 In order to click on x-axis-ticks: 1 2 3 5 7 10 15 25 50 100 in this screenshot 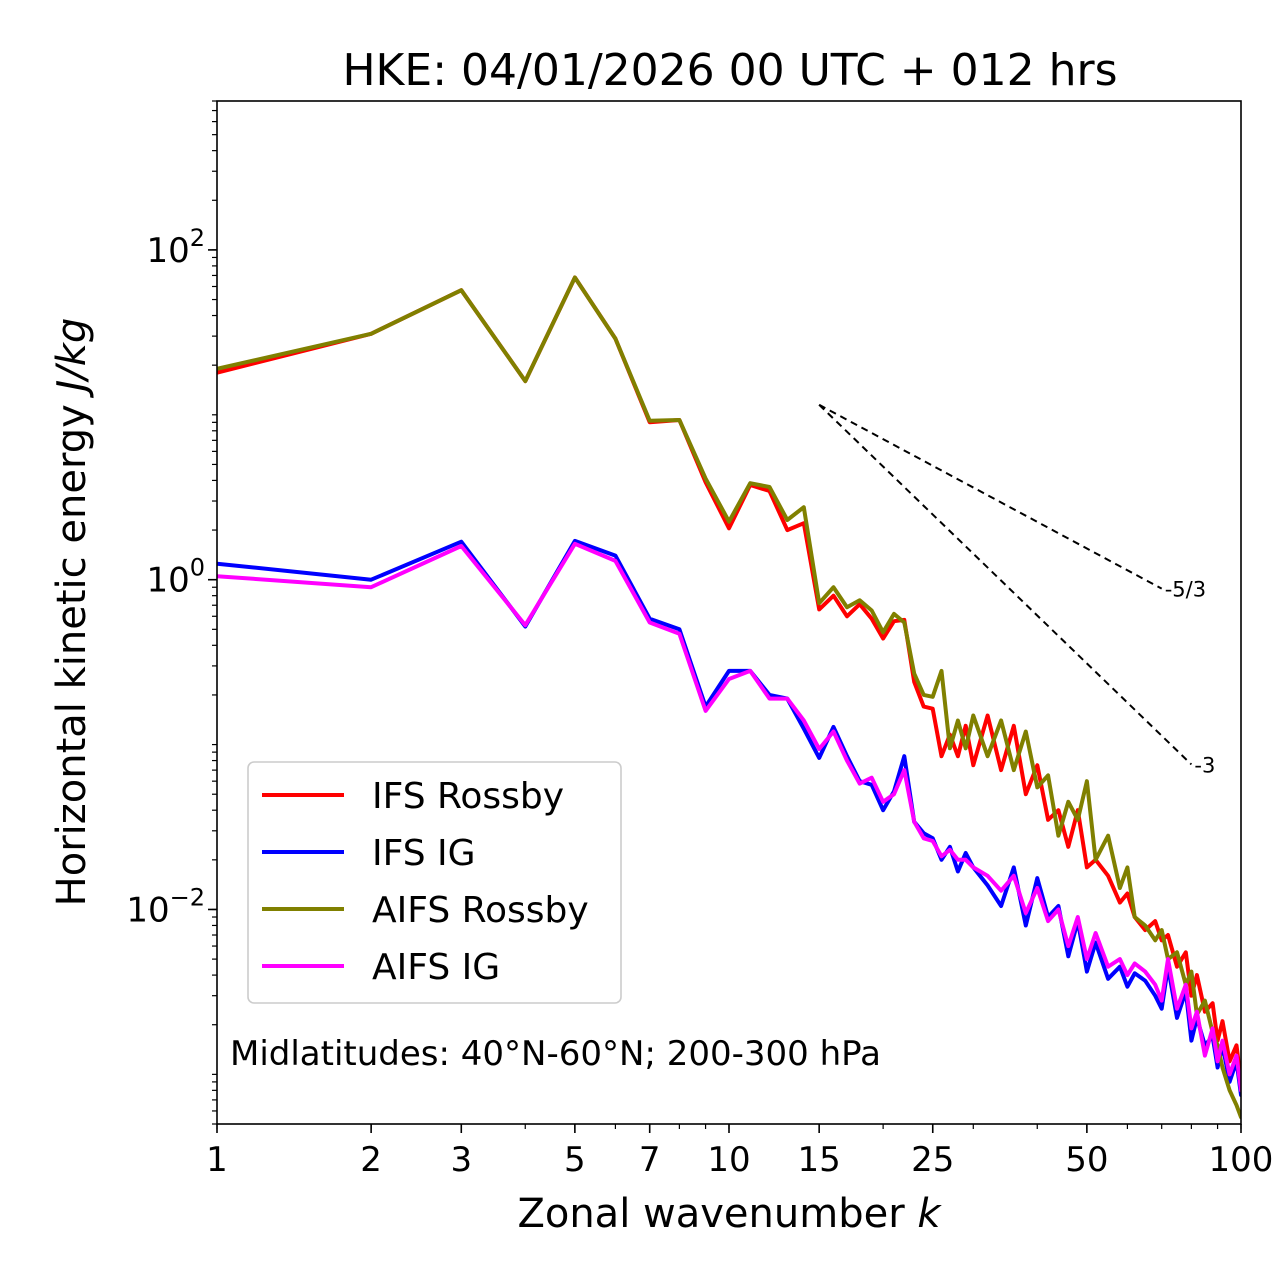, I will do `click(739, 1152)`.